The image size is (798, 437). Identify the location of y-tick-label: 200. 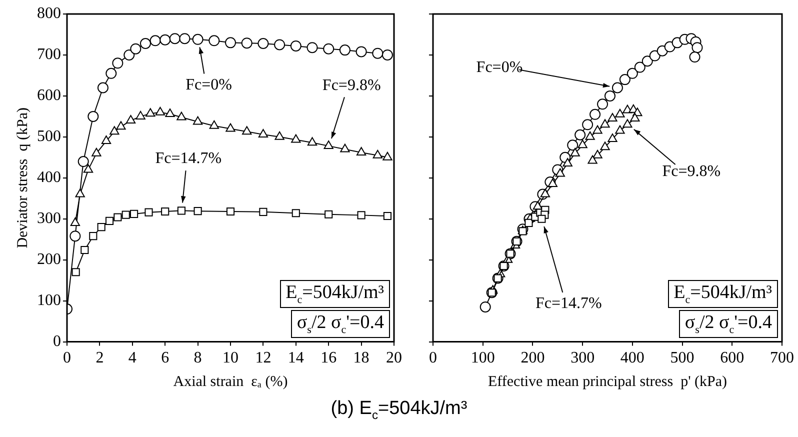
(49, 259).